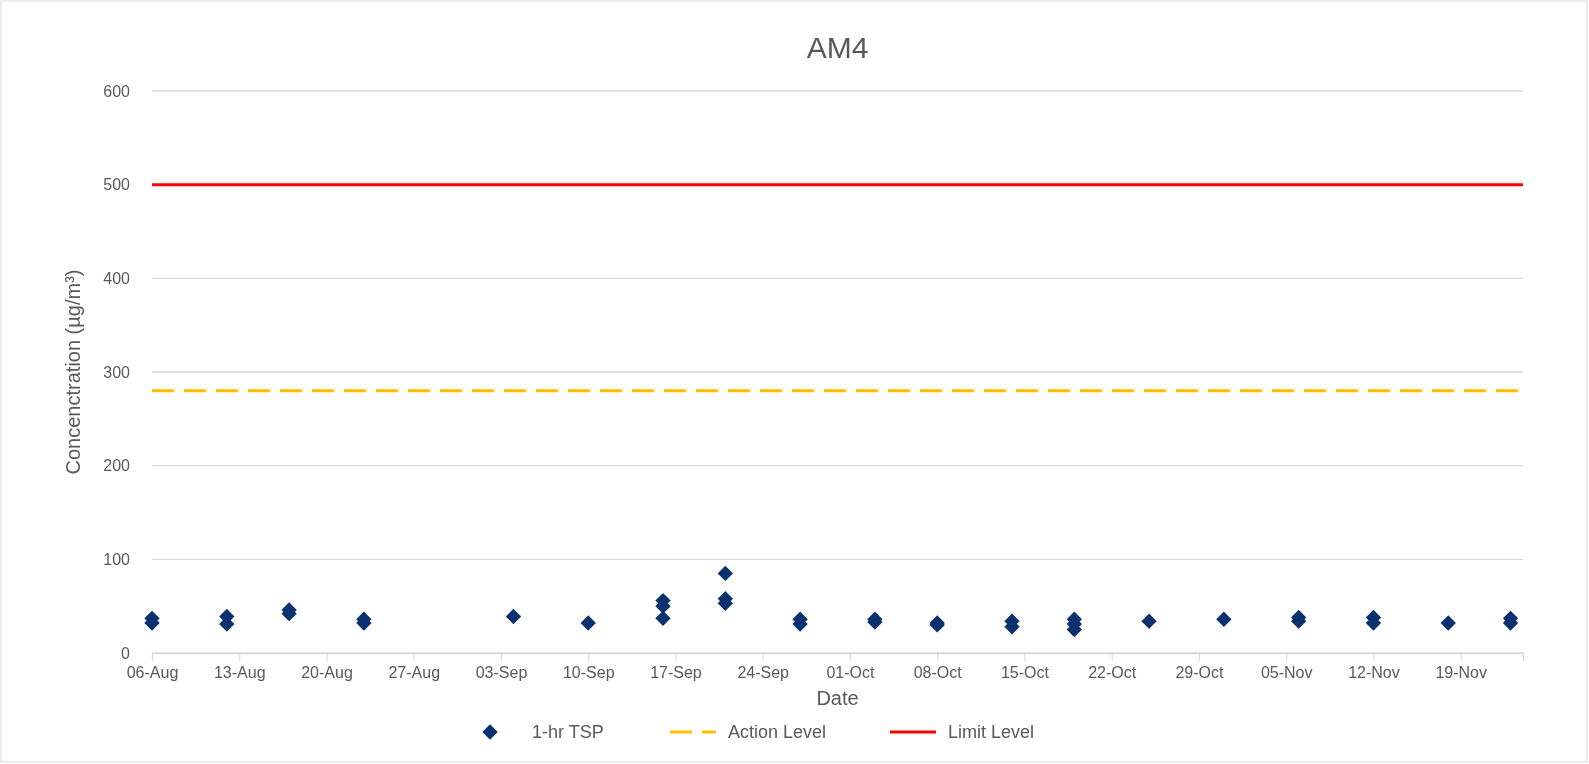  Describe the element at coordinates (501, 673) in the screenshot. I see `x-tick-label: 03-Sep` at that location.